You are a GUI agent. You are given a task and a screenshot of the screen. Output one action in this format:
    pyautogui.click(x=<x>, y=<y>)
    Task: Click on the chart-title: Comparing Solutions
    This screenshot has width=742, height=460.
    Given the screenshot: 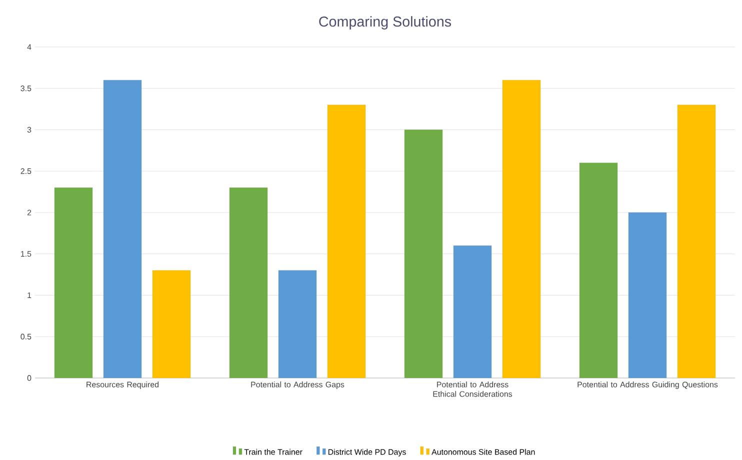 What is the action you would take?
    pyautogui.click(x=385, y=23)
    